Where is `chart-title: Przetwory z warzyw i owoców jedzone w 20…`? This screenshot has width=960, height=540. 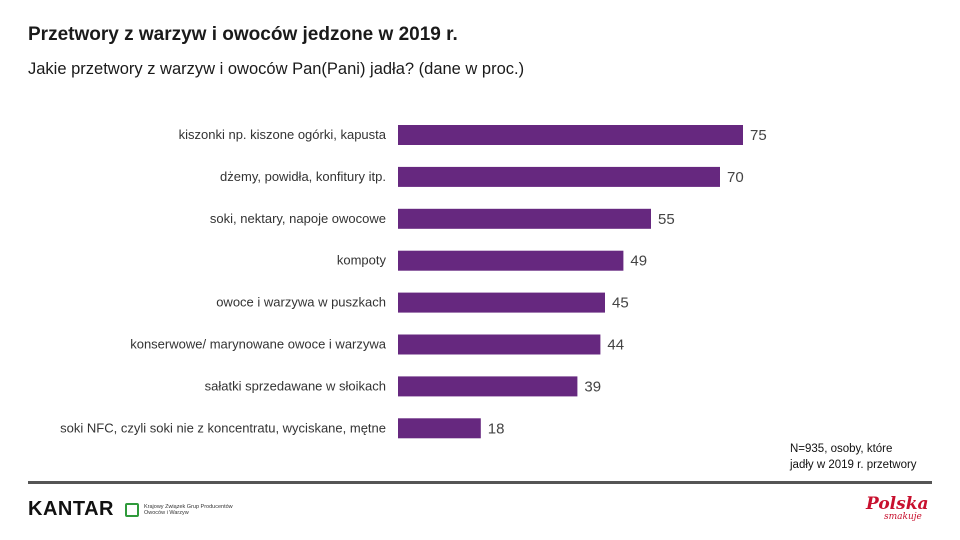
chart-title: Przetwory z warzyw i owoców jedzone w 20… is located at coordinates (243, 34).